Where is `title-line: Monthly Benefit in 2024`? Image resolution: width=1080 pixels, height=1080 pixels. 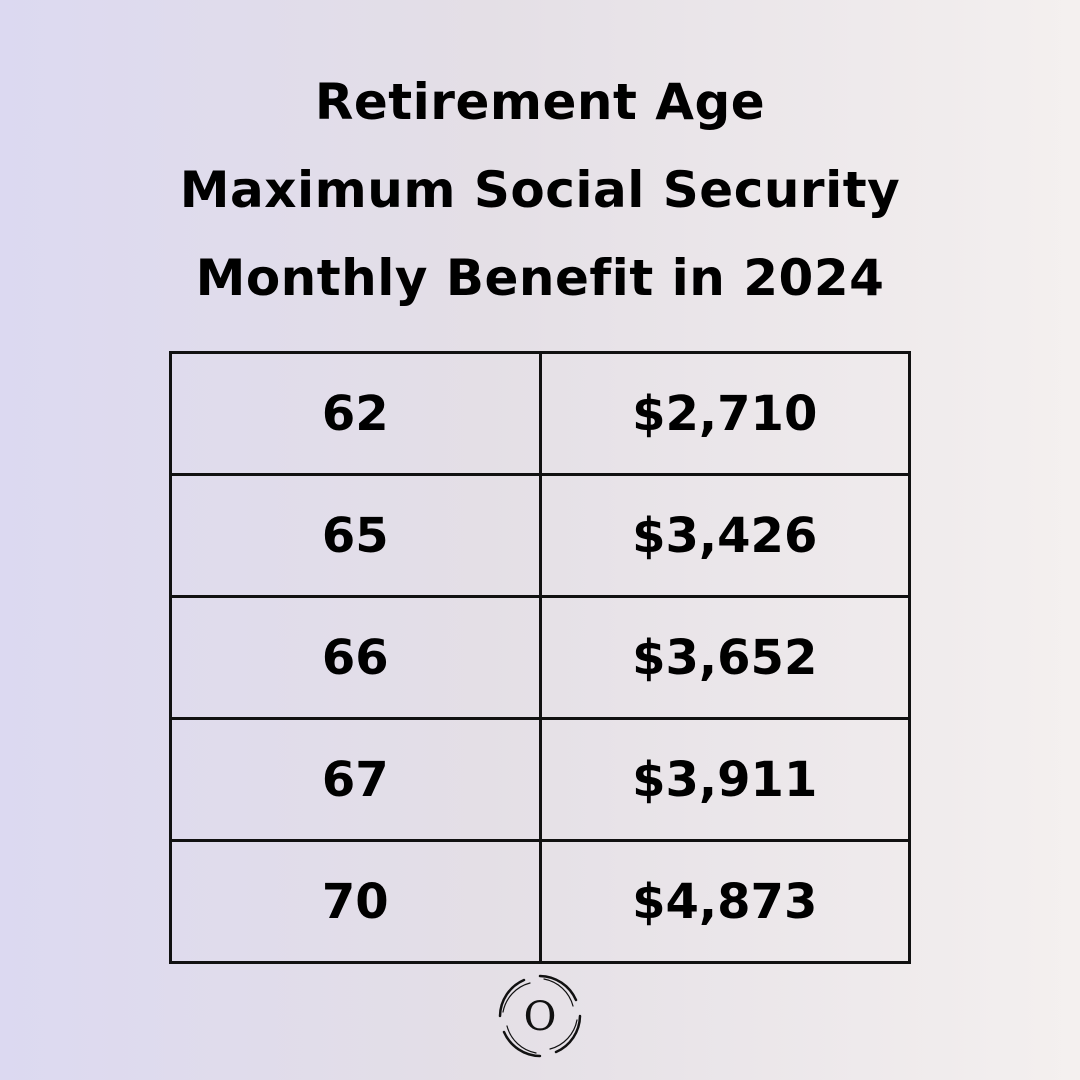
title-line: Monthly Benefit in 2024 is located at coordinates (540, 278).